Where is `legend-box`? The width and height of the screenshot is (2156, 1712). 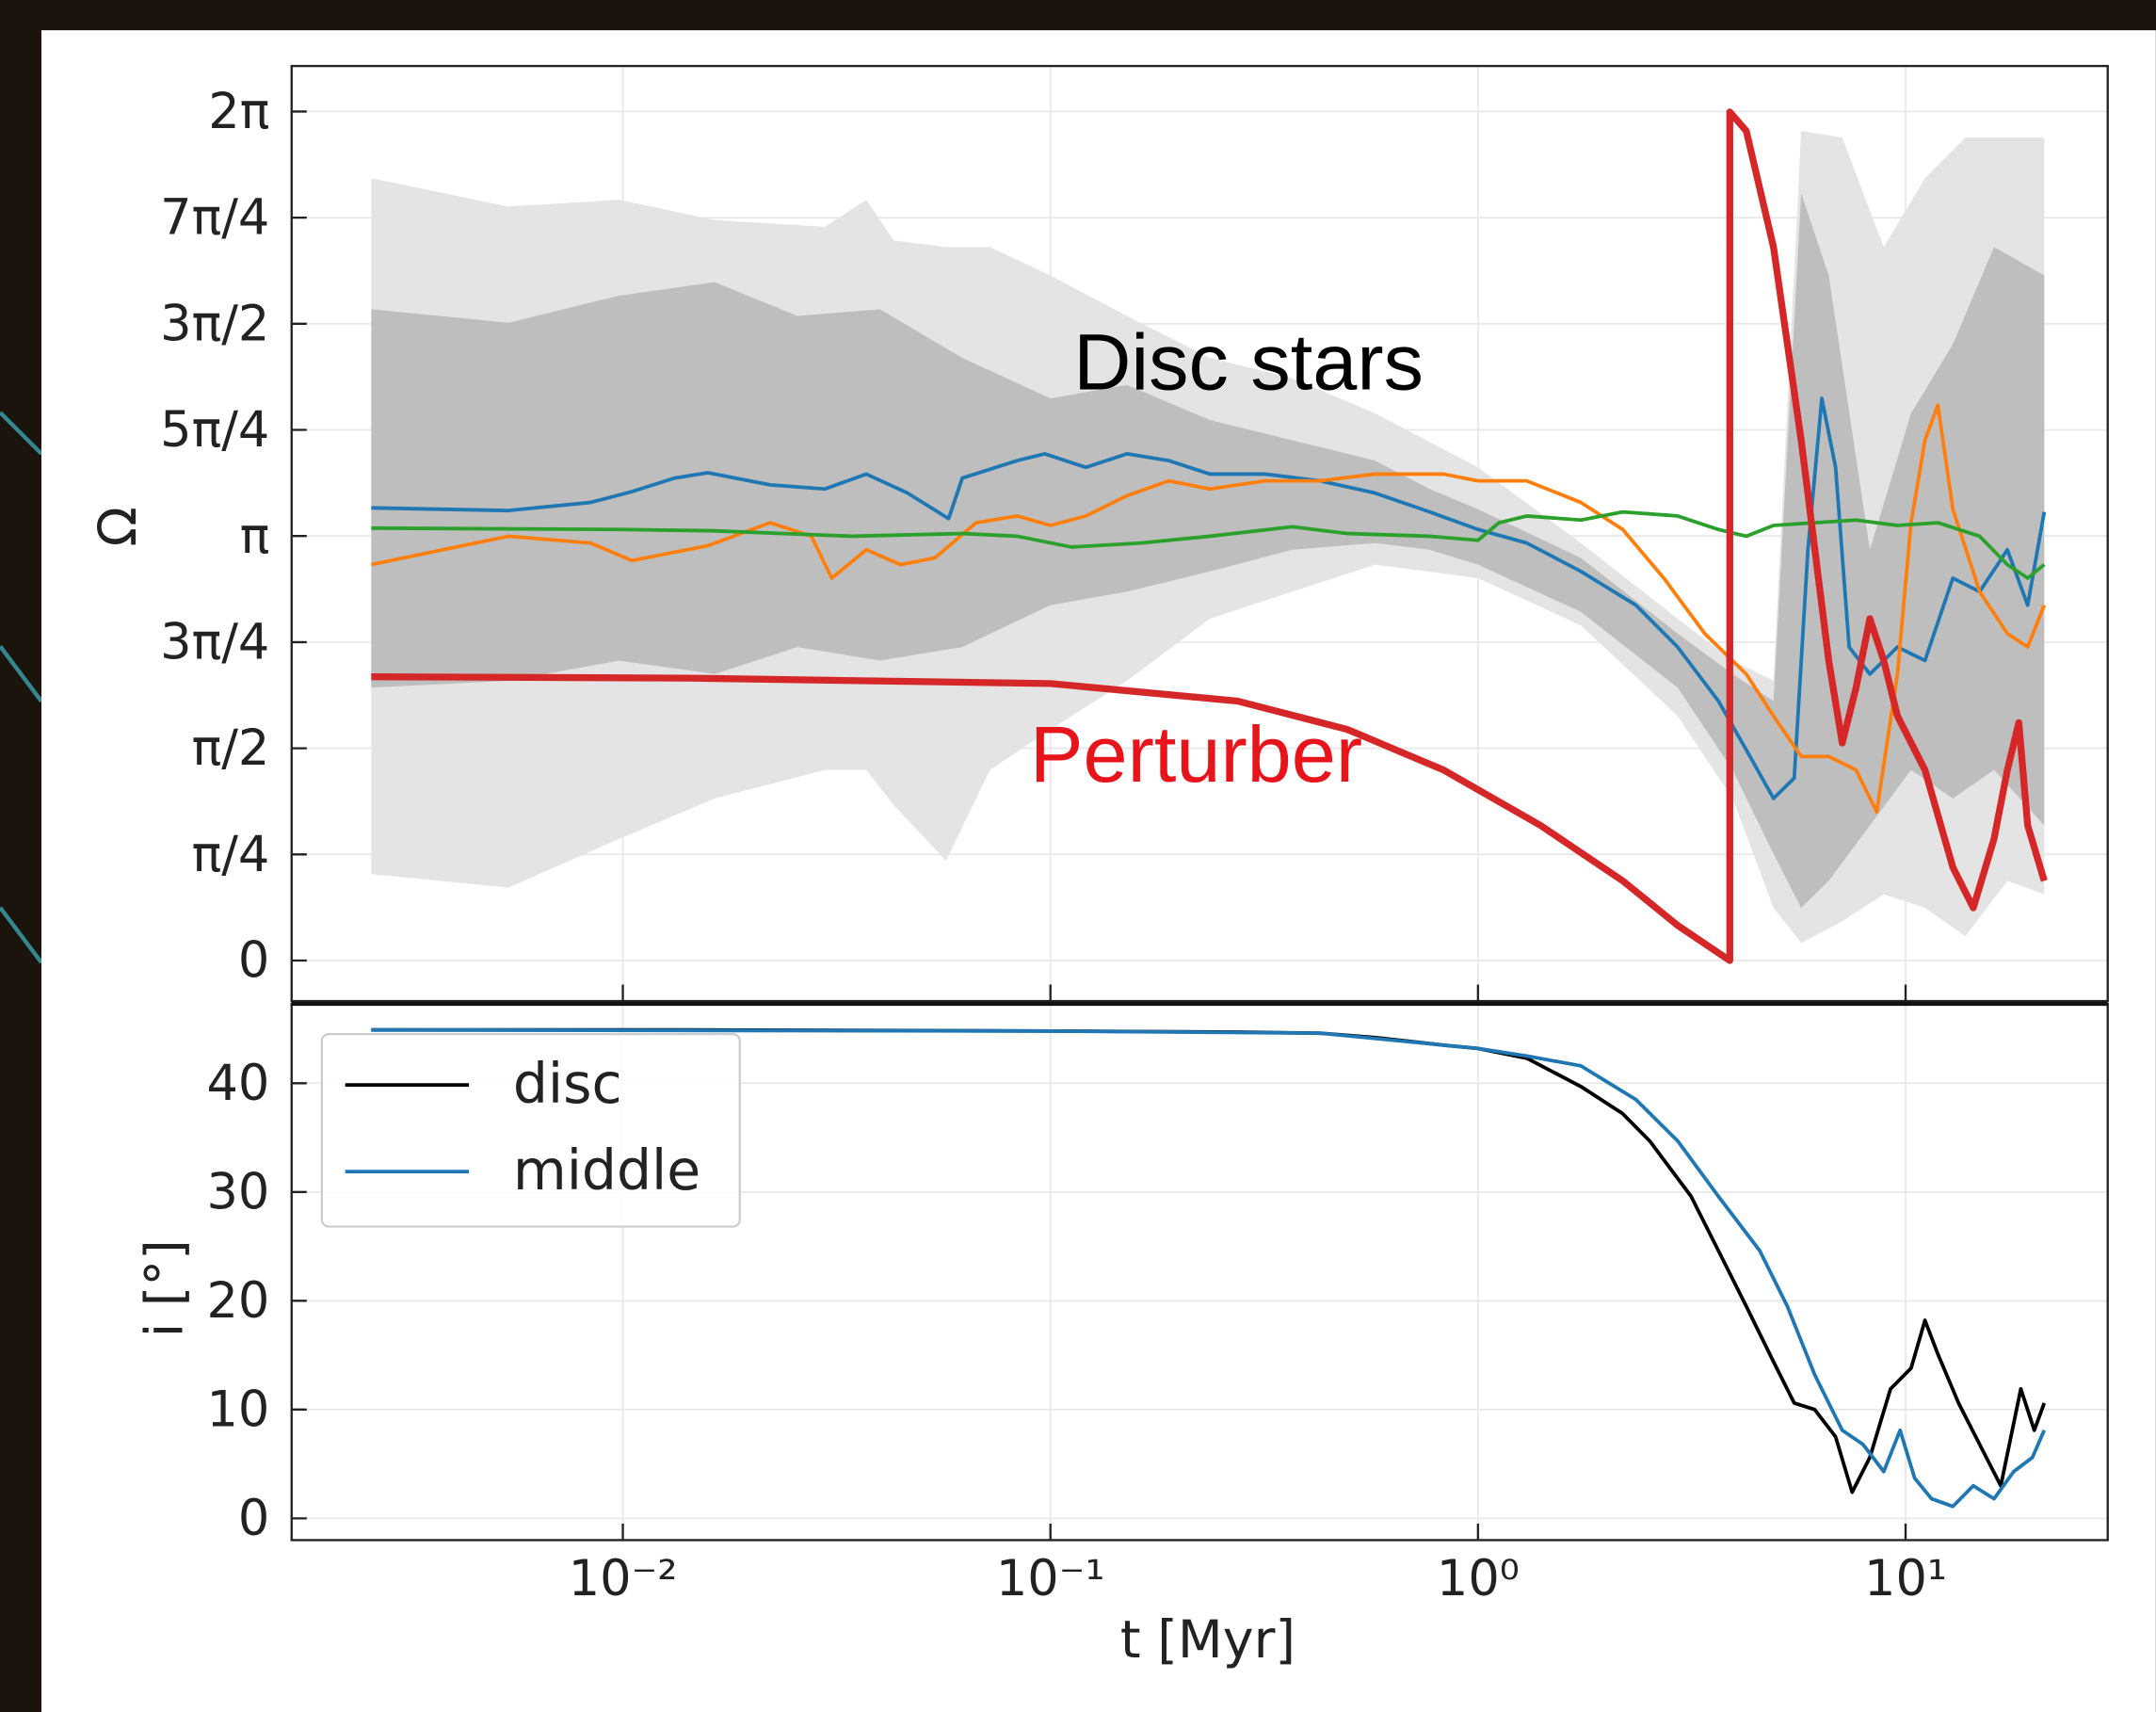
legend-box is located at coordinates (530, 1131).